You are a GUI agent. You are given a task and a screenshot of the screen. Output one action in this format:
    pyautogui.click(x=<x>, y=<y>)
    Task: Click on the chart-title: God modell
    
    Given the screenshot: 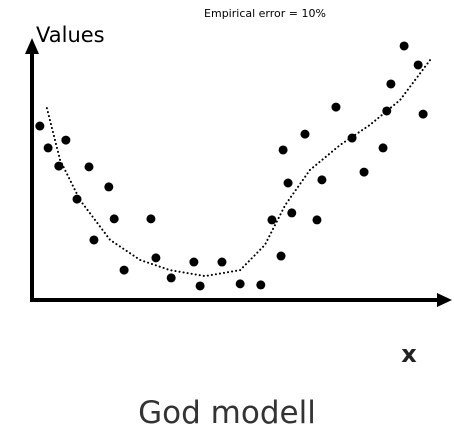 What is the action you would take?
    pyautogui.click(x=227, y=413)
    